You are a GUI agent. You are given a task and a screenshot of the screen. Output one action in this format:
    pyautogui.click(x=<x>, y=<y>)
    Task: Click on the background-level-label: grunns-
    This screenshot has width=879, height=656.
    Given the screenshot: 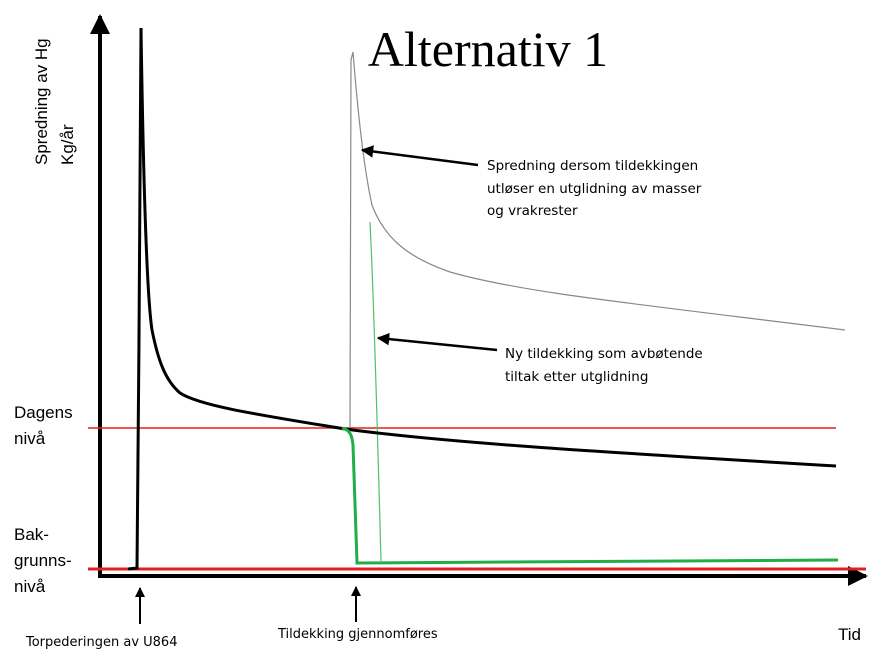 What is the action you would take?
    pyautogui.click(x=43, y=560)
    